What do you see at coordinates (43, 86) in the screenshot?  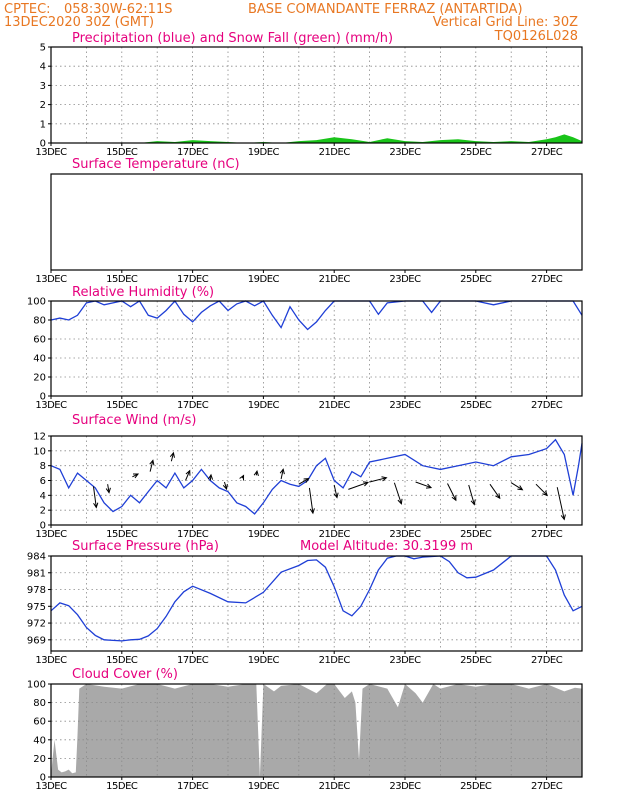 I see `y-tick-label: 3` at bounding box center [43, 86].